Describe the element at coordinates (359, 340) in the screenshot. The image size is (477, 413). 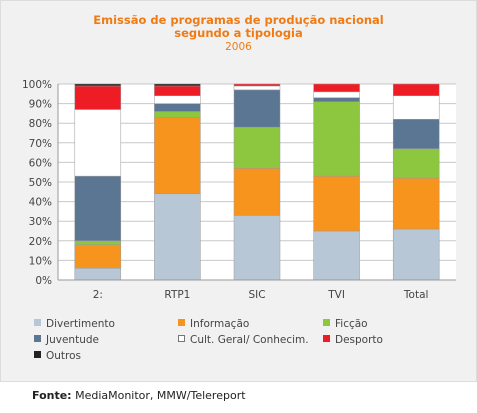
I see `legend-label: Desporto` at that location.